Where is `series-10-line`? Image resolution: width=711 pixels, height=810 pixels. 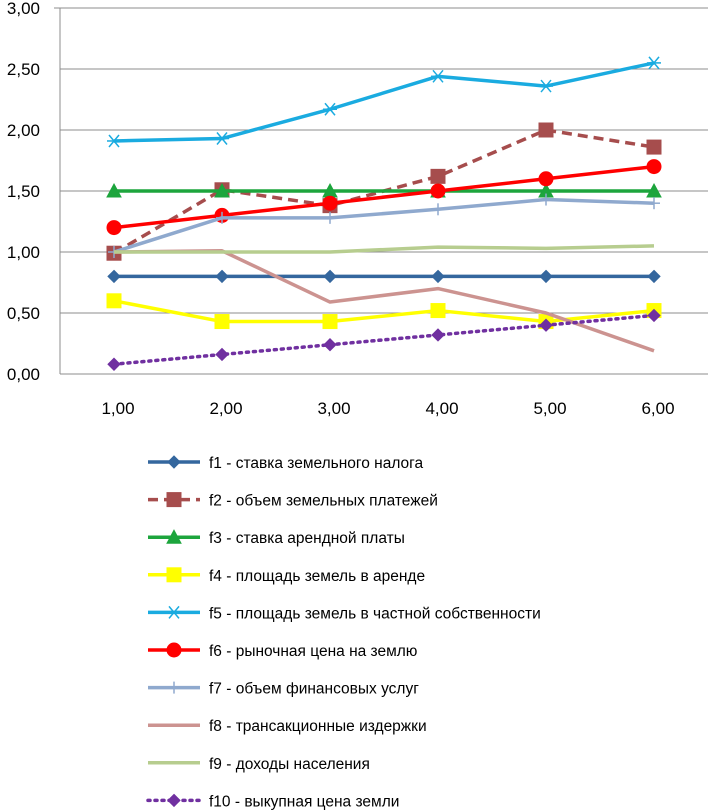
series-10-line is located at coordinates (384, 339).